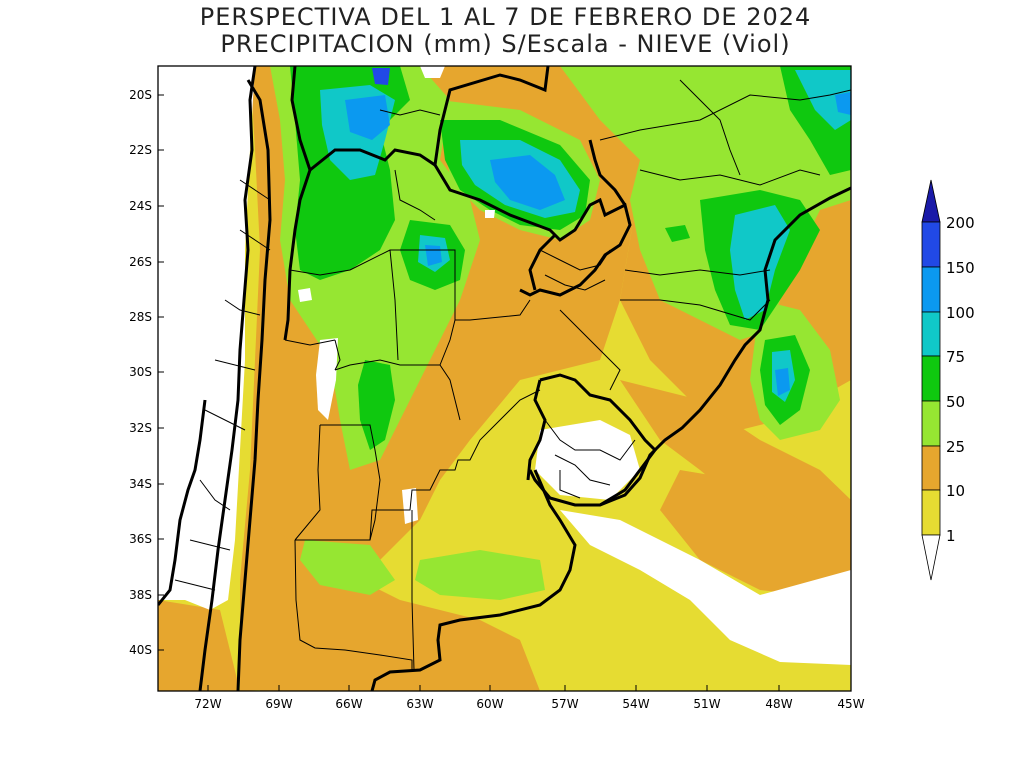 This screenshot has width=1011, height=759. What do you see at coordinates (955, 357) in the screenshot?
I see `legend-label: 75` at bounding box center [955, 357].